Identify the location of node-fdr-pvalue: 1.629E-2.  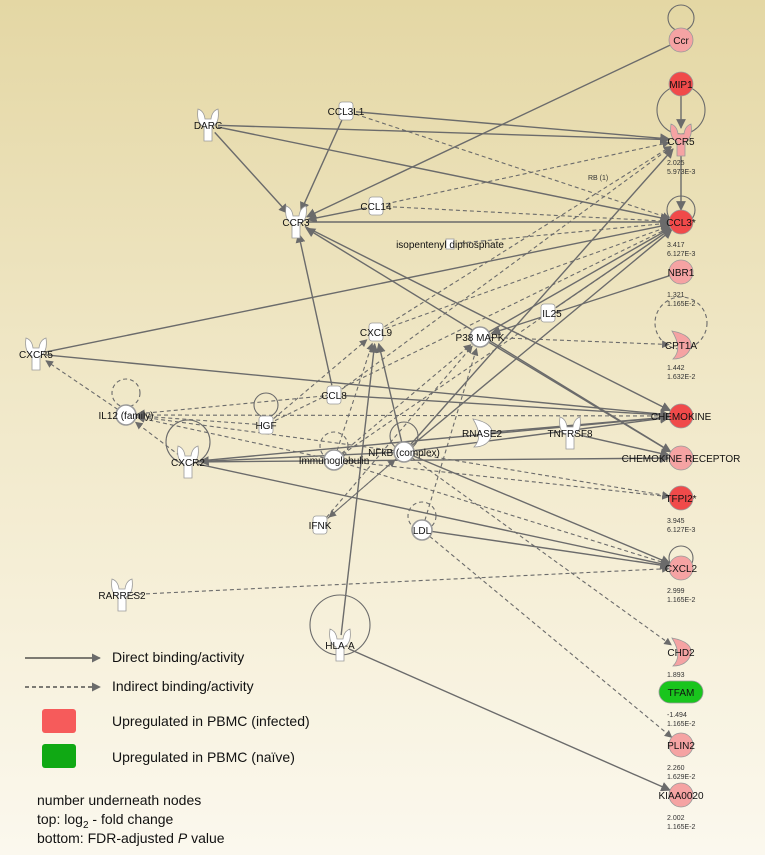
(681, 777).